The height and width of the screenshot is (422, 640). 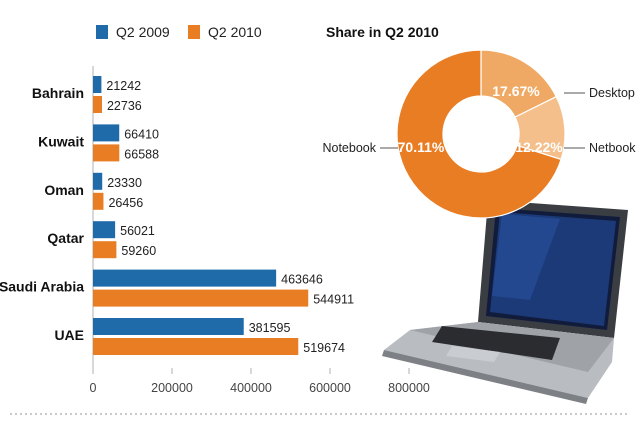 What do you see at coordinates (382, 32) in the screenshot?
I see `pie-title: Share in Q2 2010` at bounding box center [382, 32].